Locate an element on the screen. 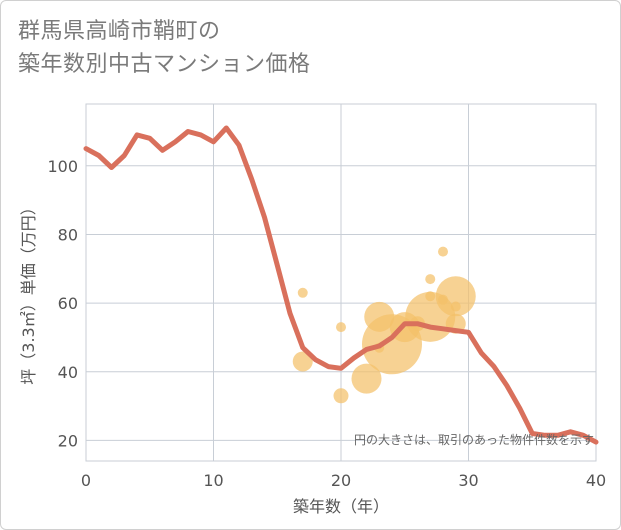  x-tick-label: 40 is located at coordinates (596, 480).